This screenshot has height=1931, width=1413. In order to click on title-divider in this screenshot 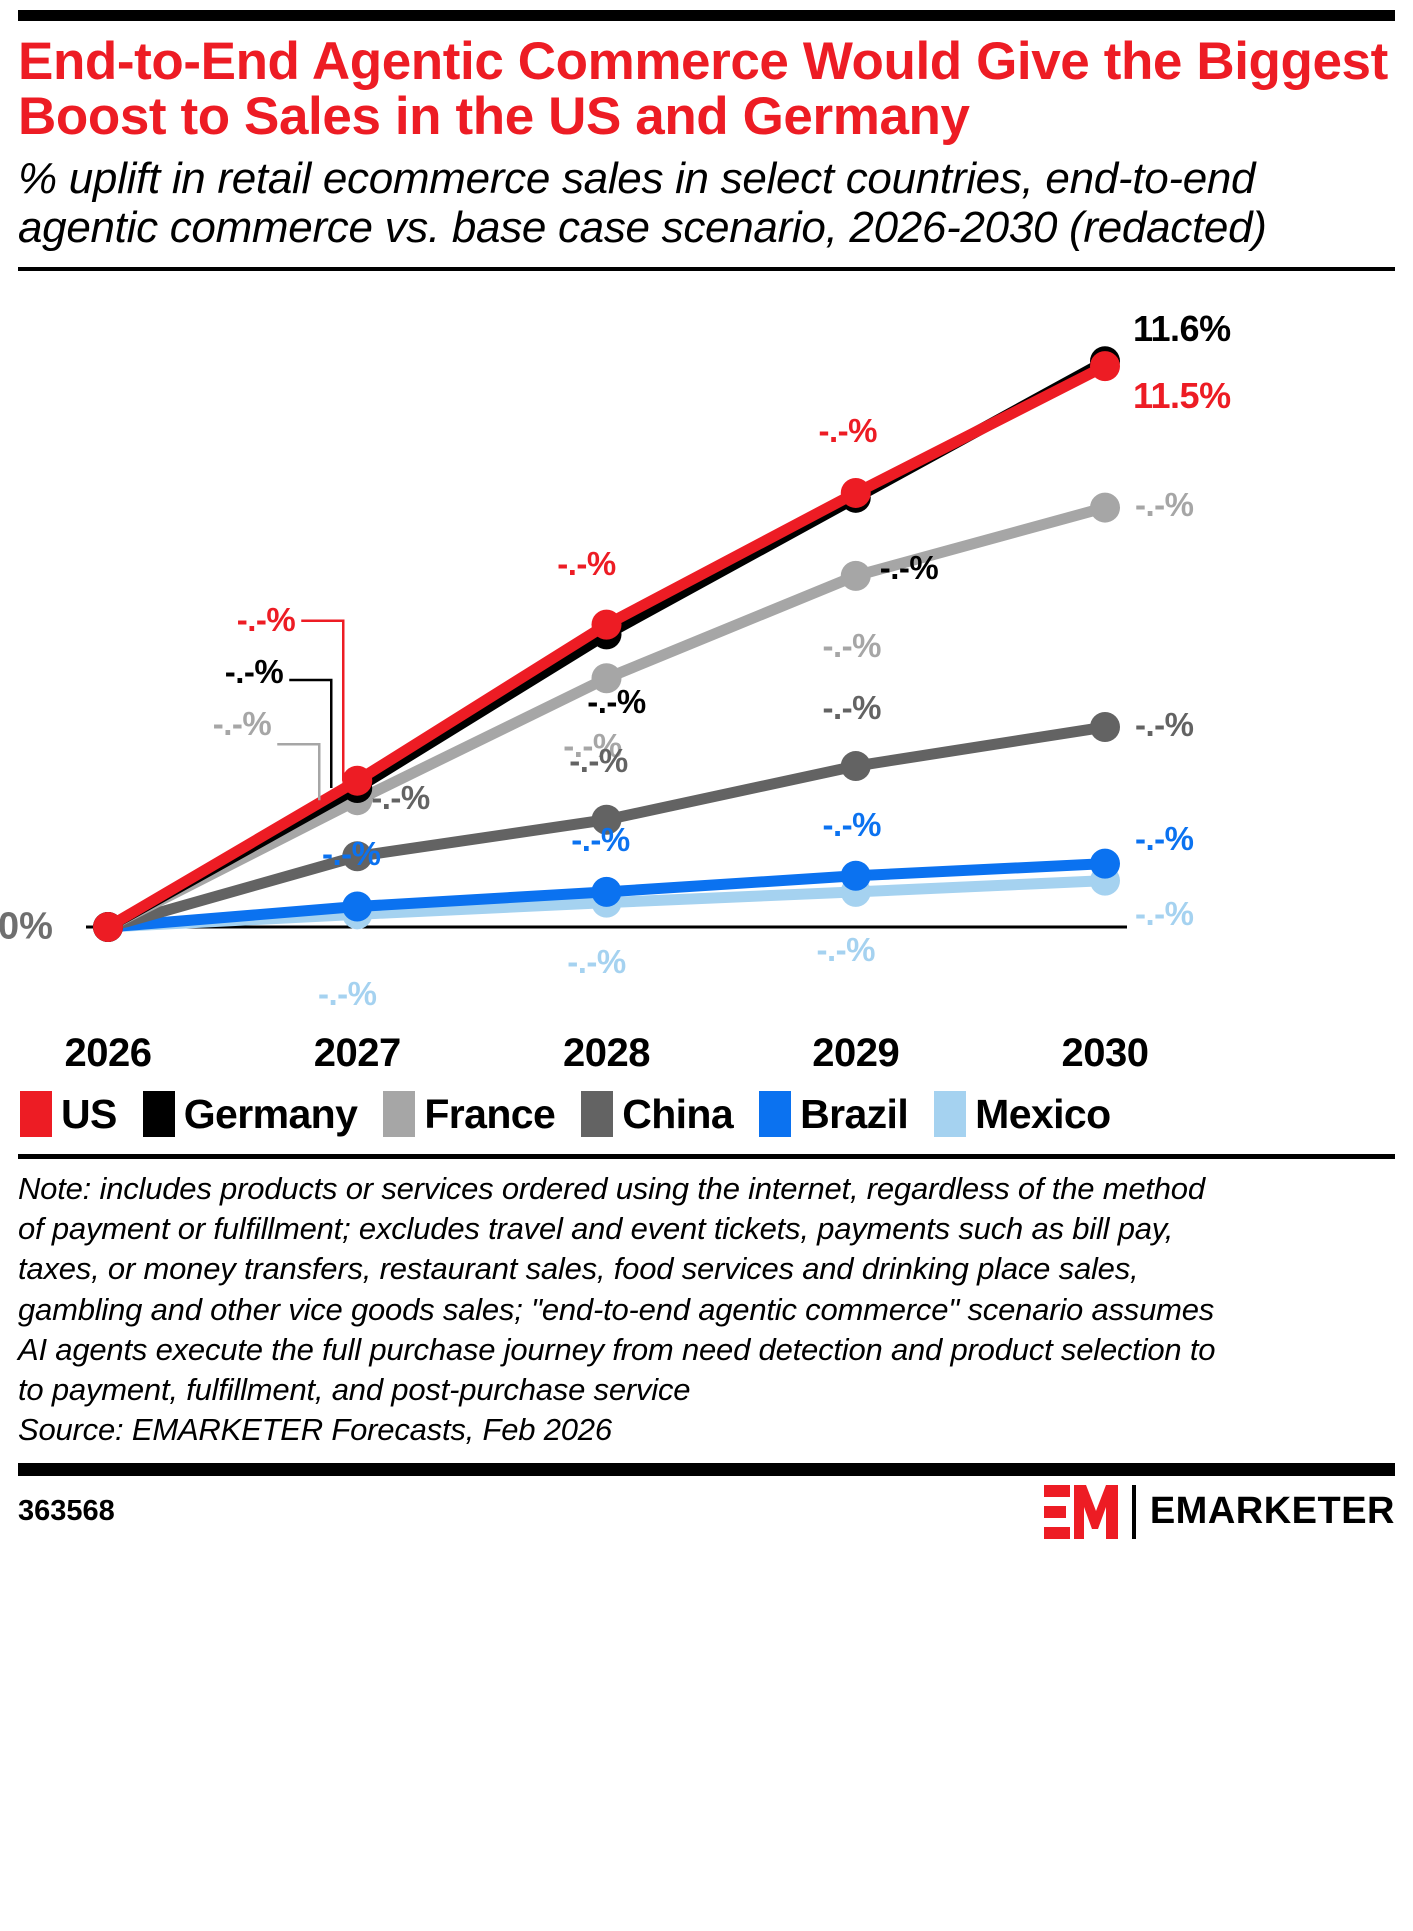, I will do `click(706, 268)`.